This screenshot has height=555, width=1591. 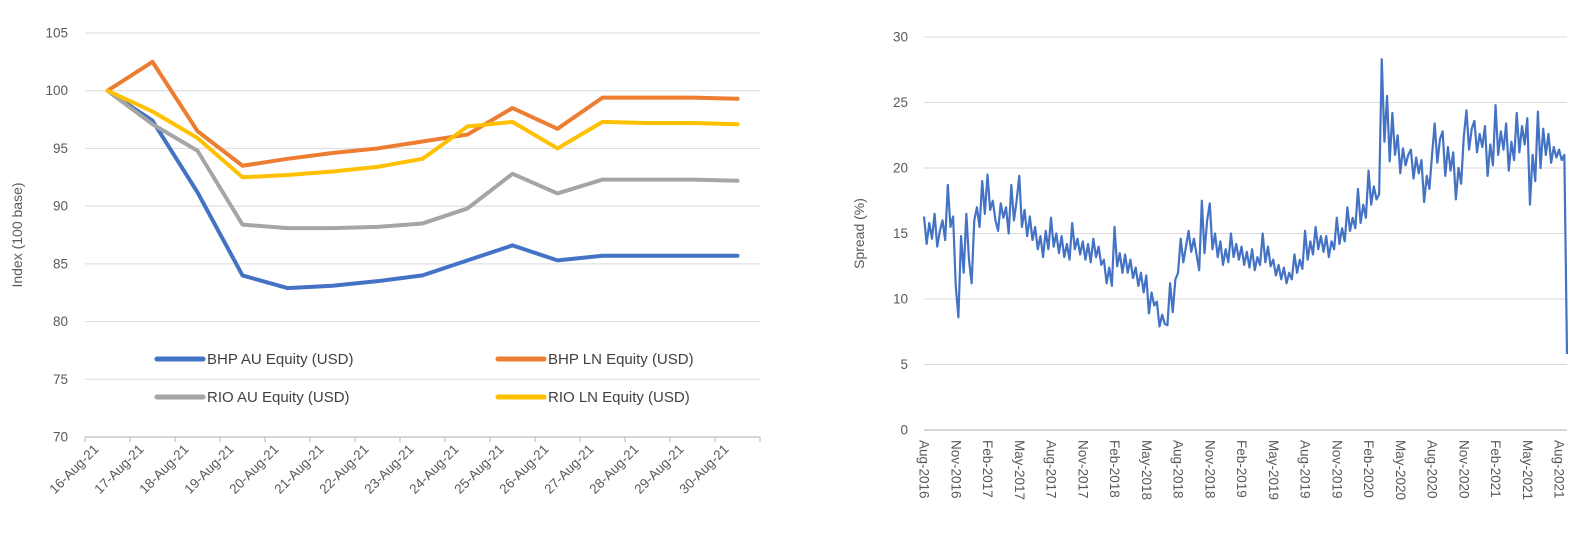 I want to click on x-tick-label: May-2017, so click(x=1019, y=470).